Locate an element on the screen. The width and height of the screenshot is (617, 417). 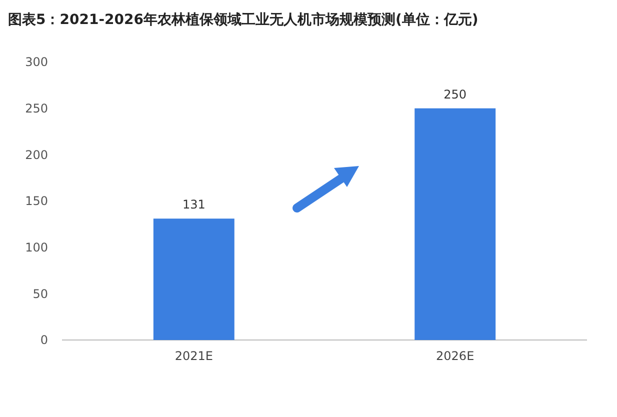
data-label: 131 is located at coordinates (194, 205).